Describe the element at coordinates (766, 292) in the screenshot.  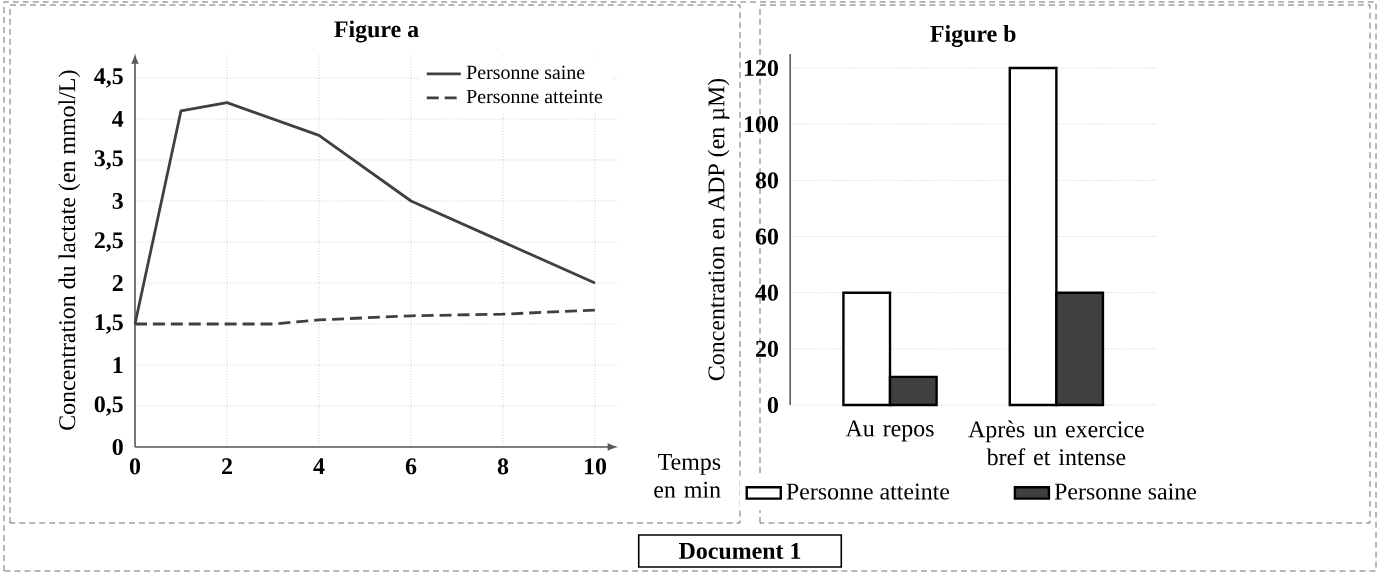
I see `y-tick-label: 40` at that location.